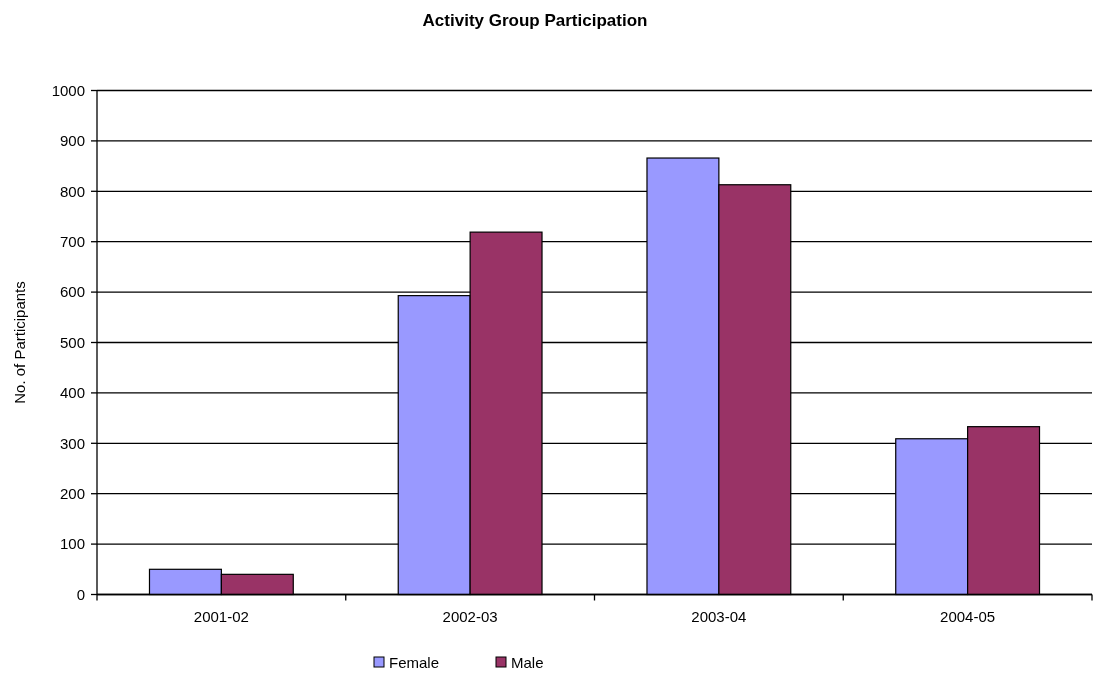  Describe the element at coordinates (72, 241) in the screenshot. I see `y-tick-label: 700` at that location.